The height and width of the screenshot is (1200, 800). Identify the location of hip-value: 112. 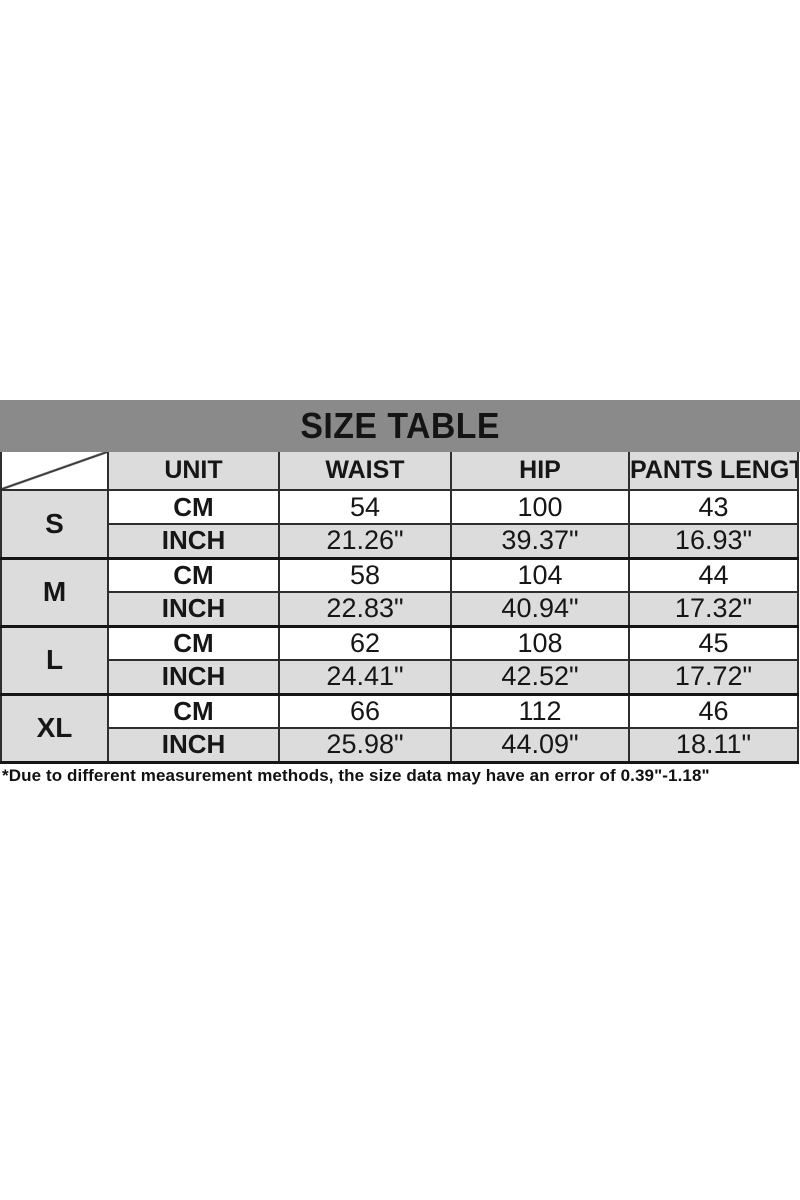
(540, 711).